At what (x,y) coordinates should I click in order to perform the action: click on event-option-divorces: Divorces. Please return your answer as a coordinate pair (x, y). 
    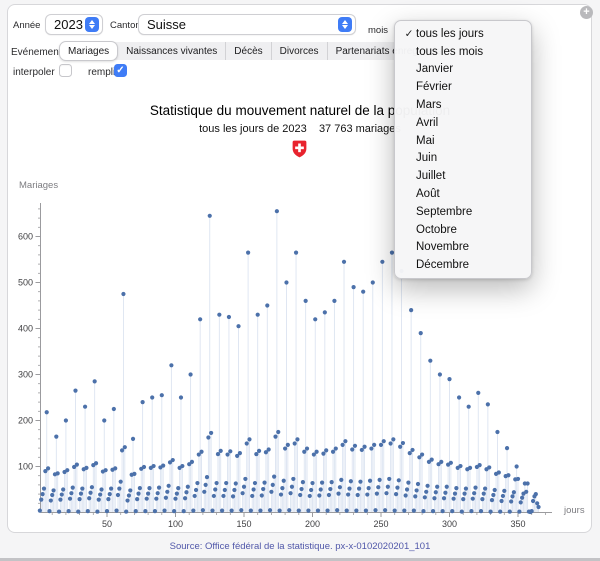
    Looking at the image, I should click on (298, 51).